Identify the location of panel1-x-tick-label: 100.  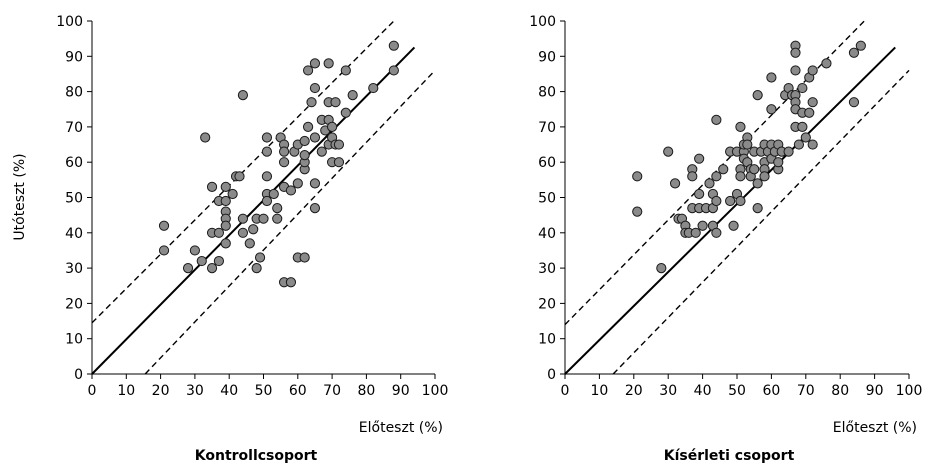
(435, 391).